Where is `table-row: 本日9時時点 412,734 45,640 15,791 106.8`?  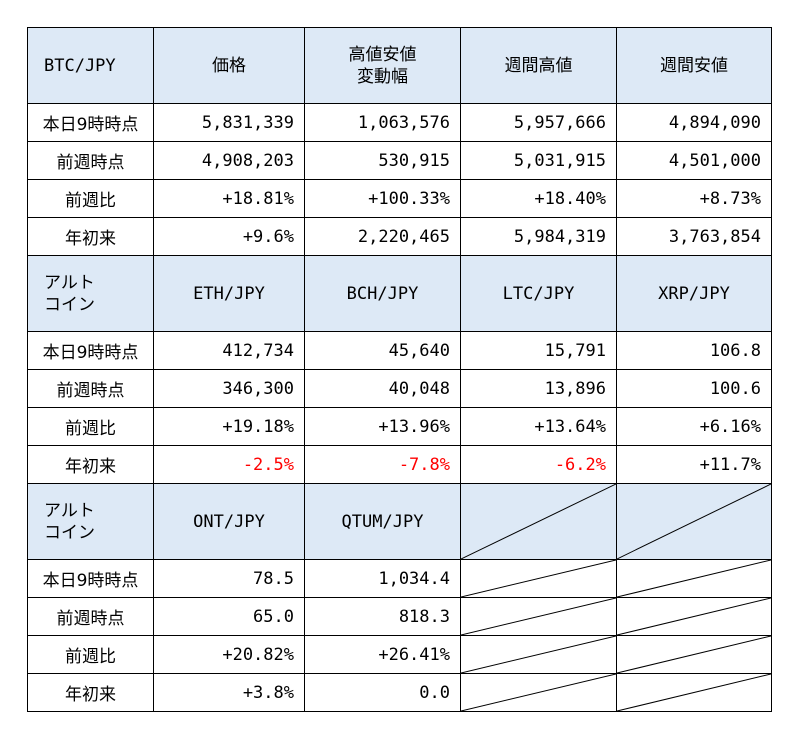 table-row: 本日9時時点 412,734 45,640 15,791 106.8 is located at coordinates (399, 350).